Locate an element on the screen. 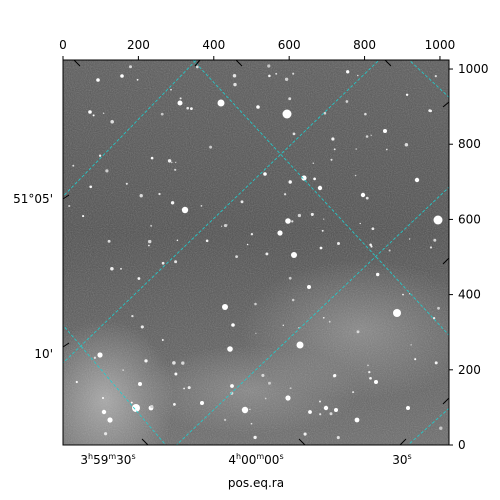 Image resolution: width=500 pixels, height=500 pixels. ra-tick-label-2: 4h00m00s is located at coordinates (255, 459).